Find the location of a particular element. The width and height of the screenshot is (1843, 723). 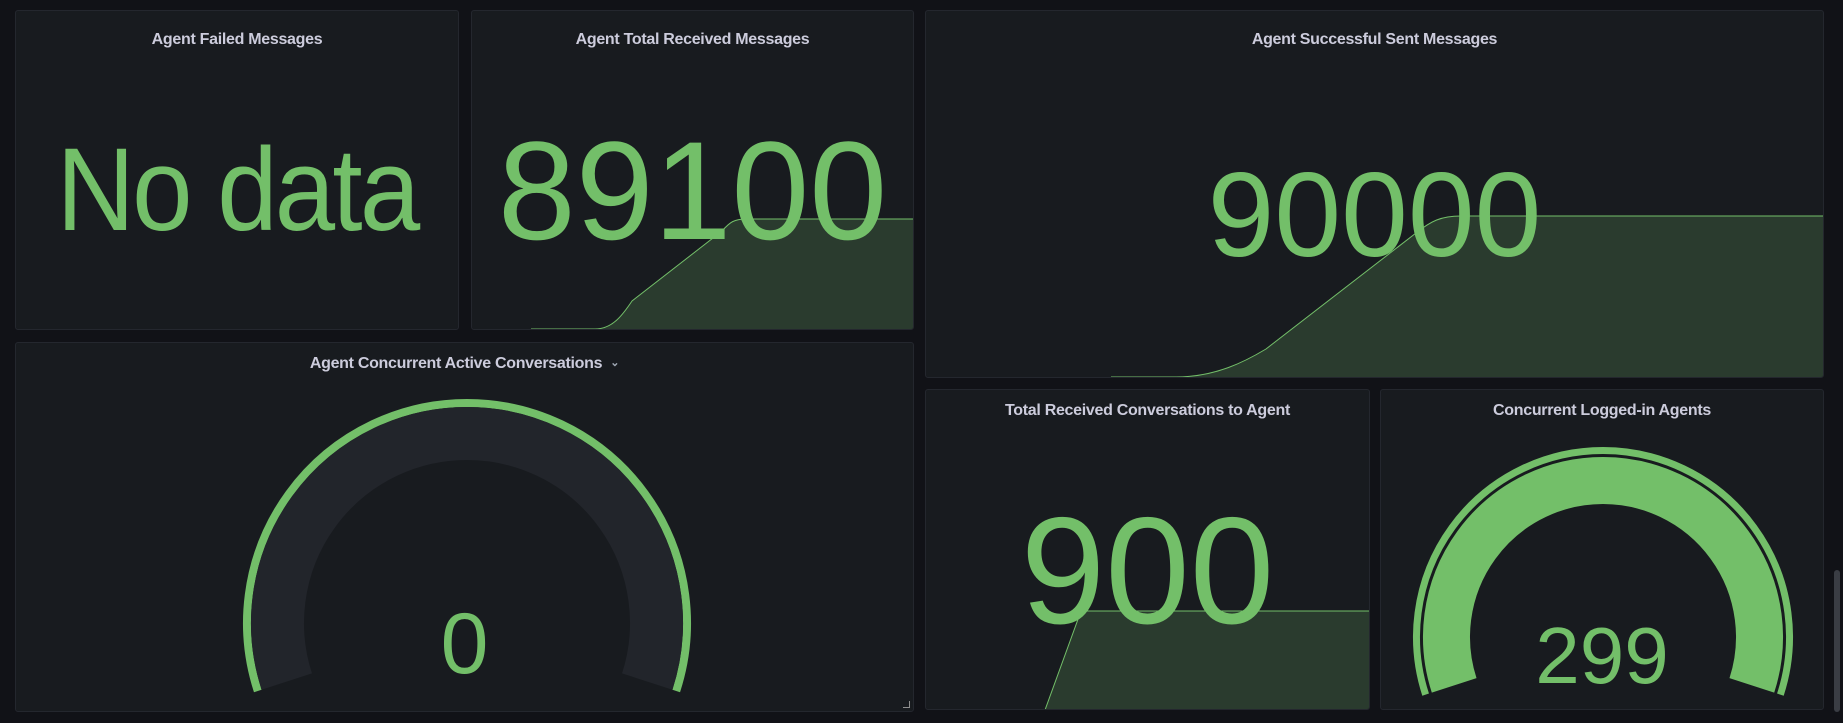

panel-agent-failed-messages: Agent Failed Messages No data is located at coordinates (237, 170).